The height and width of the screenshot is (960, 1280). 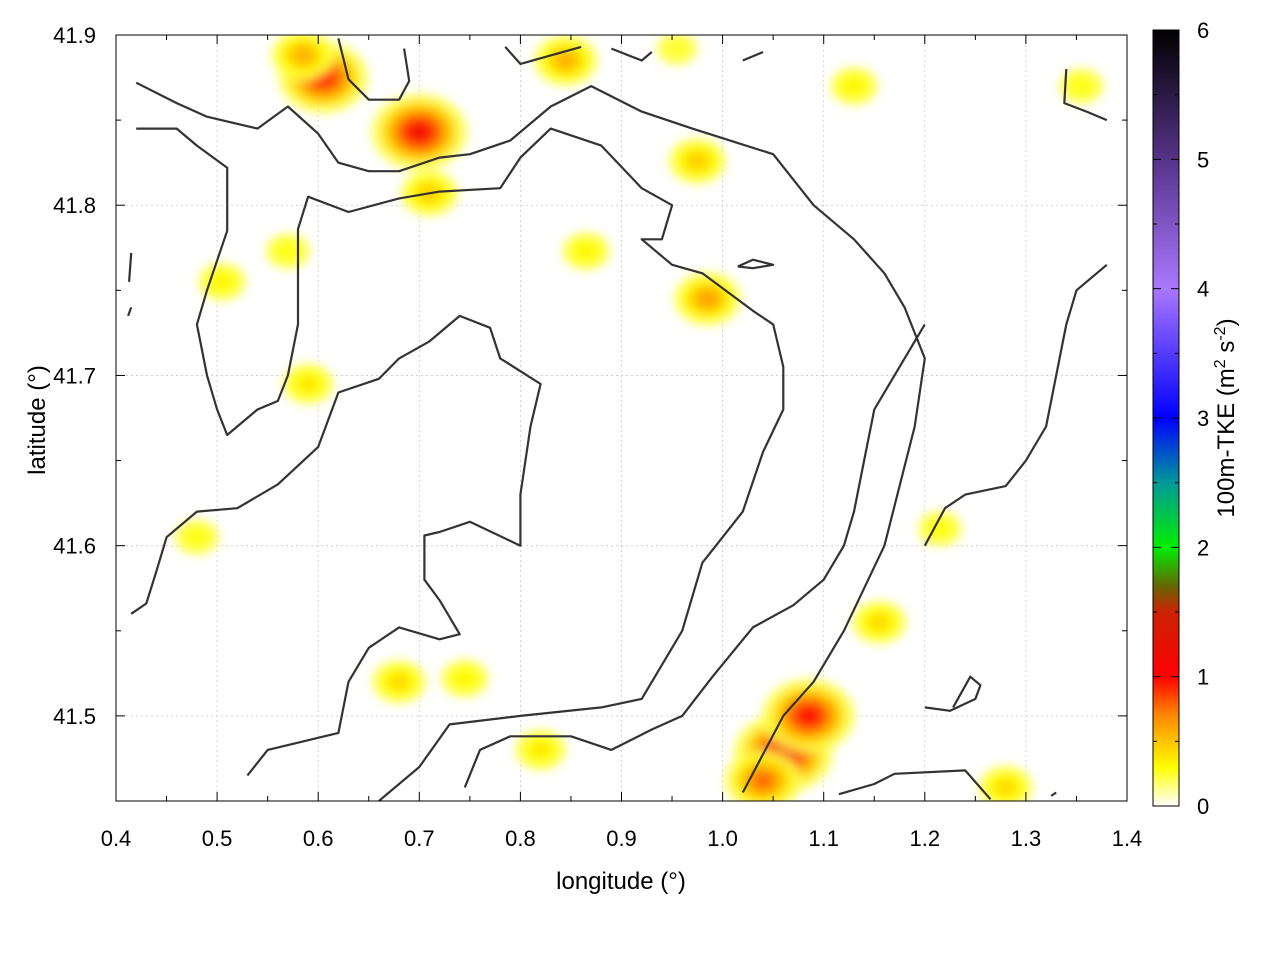 I want to click on colorbar-label: 100m-TKE (m2 s-2), so click(x=1226, y=417).